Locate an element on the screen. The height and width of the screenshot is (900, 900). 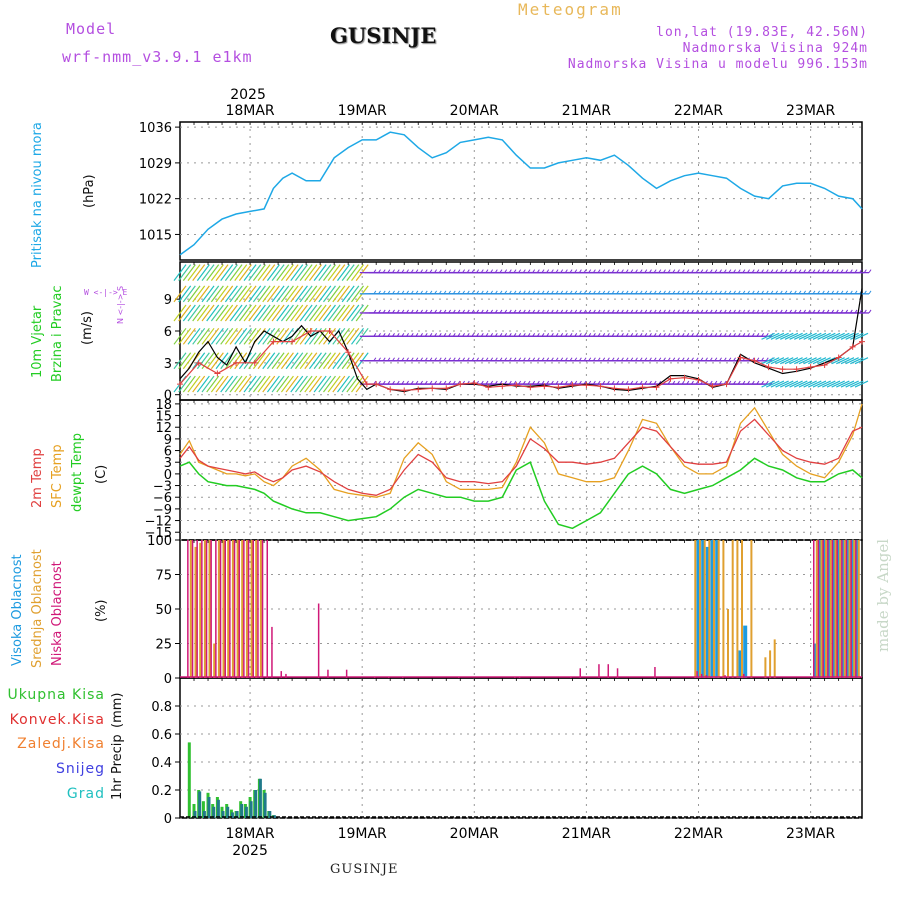
sfc-temp-line is located at coordinates (521, 450).